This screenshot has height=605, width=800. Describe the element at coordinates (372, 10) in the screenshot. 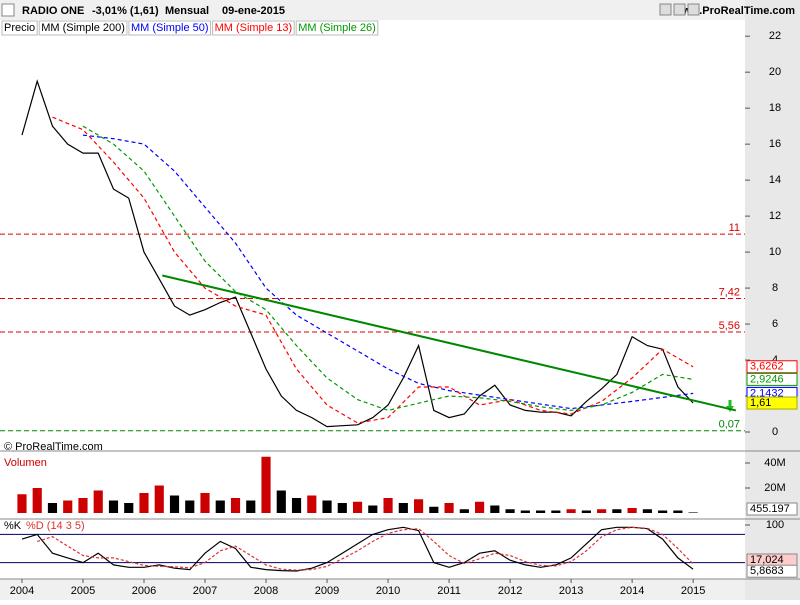

I see `header-bar` at that location.